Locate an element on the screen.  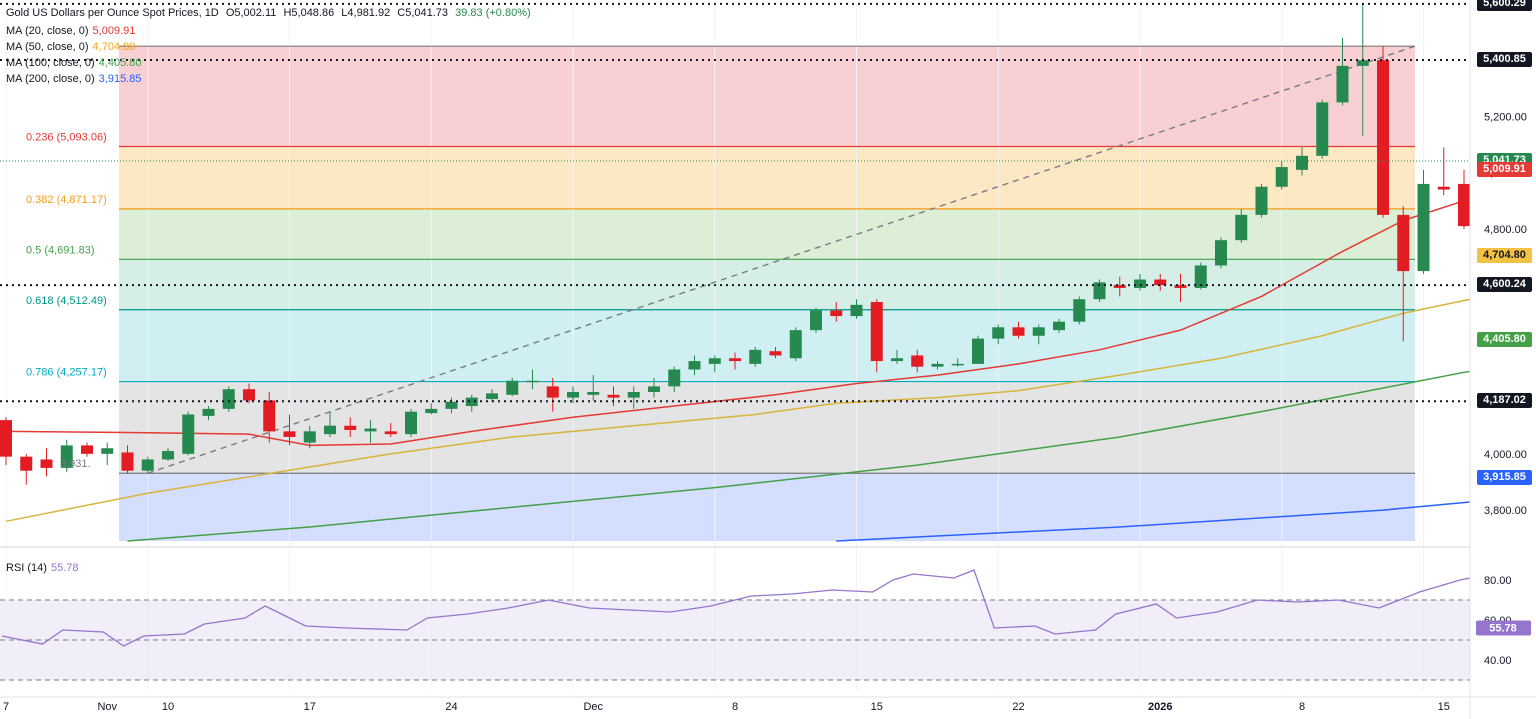
y-tick-label: 4,000.00 is located at coordinates (1505, 455).